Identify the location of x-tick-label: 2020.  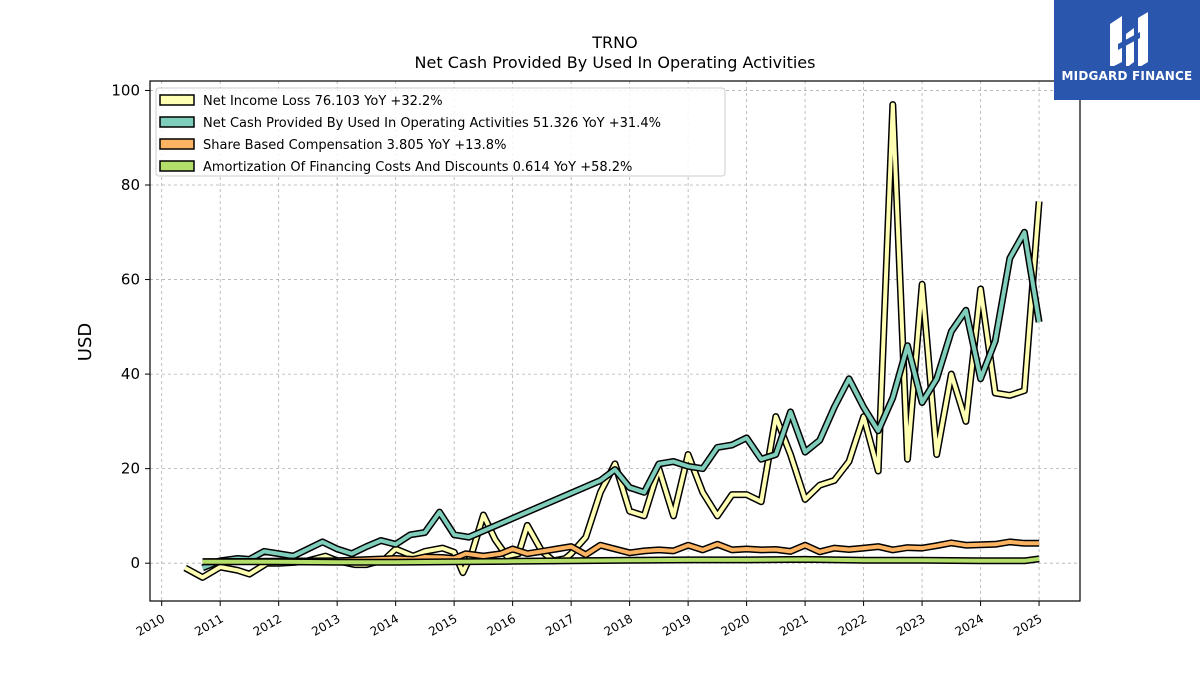
(735, 624).